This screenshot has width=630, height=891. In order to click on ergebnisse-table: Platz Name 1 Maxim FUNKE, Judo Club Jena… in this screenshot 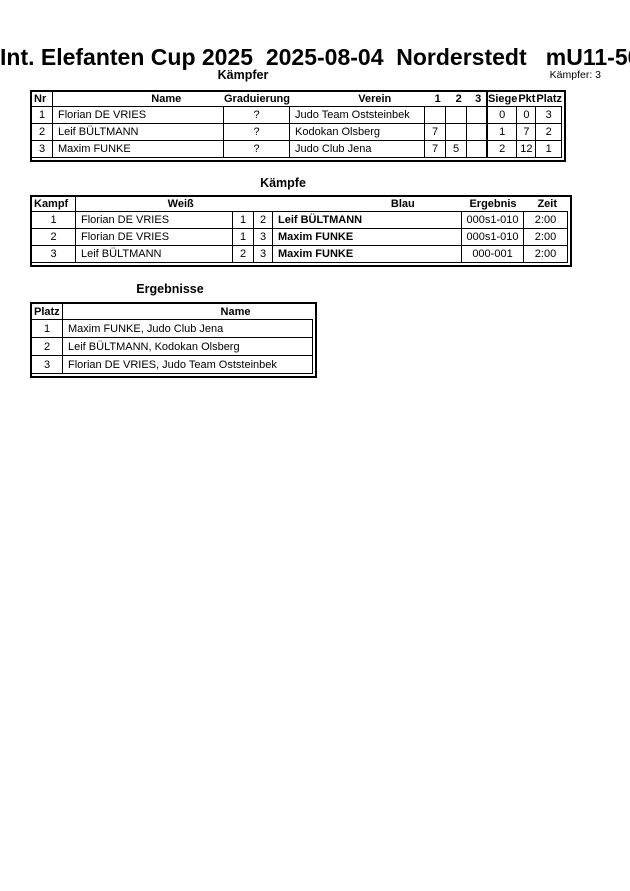, I will do `click(173, 340)`.